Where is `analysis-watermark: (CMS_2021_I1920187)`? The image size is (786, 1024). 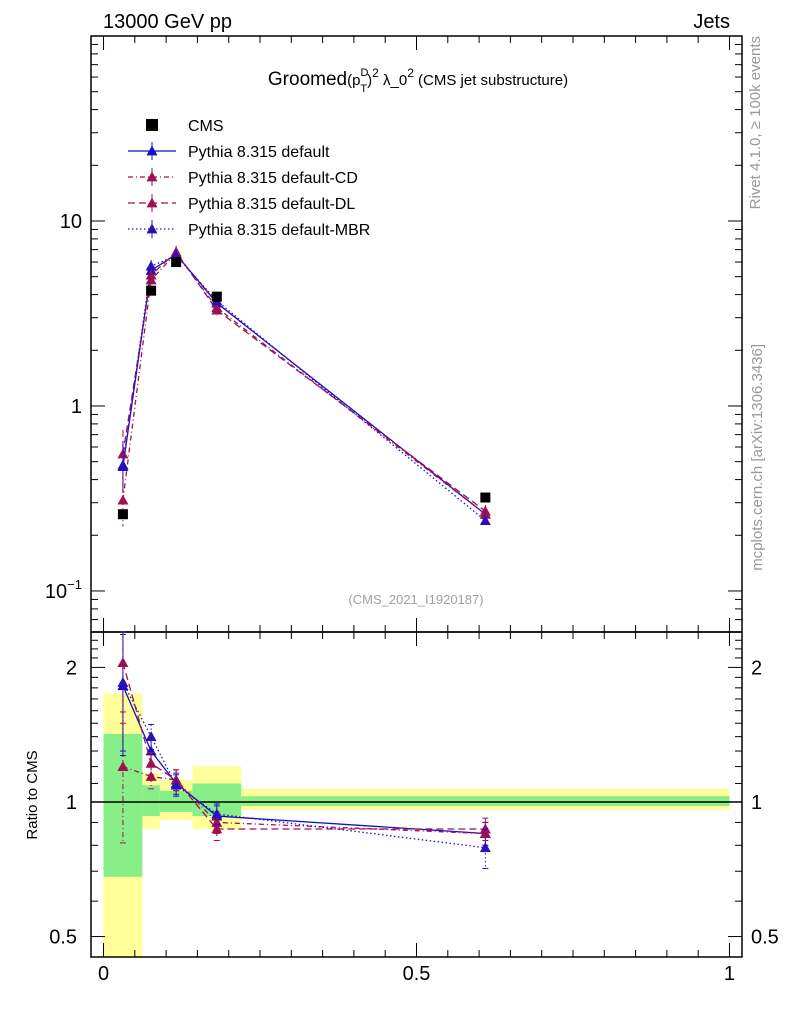
analysis-watermark: (CMS_2021_I1920187) is located at coordinates (415, 599).